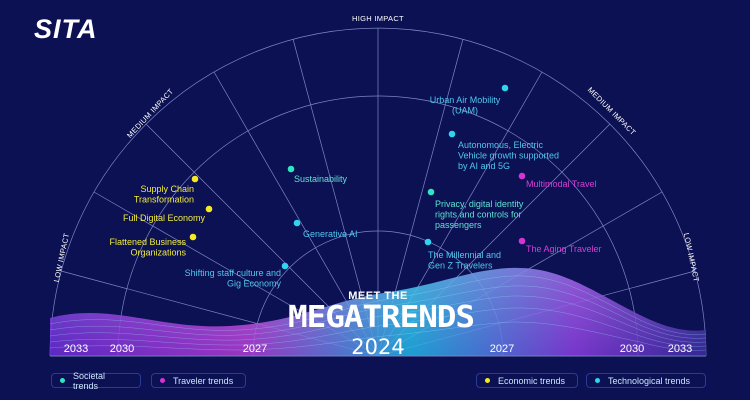  I want to click on low-impact-left-label: LOW IMPACT, so click(61, 257).